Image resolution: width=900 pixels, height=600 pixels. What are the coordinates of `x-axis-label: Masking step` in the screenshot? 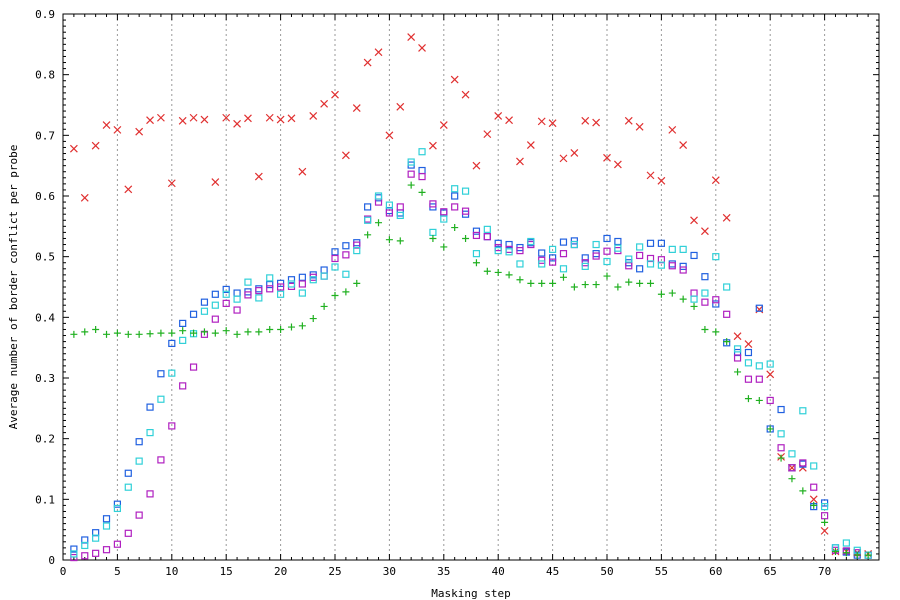 It's located at (470, 593).